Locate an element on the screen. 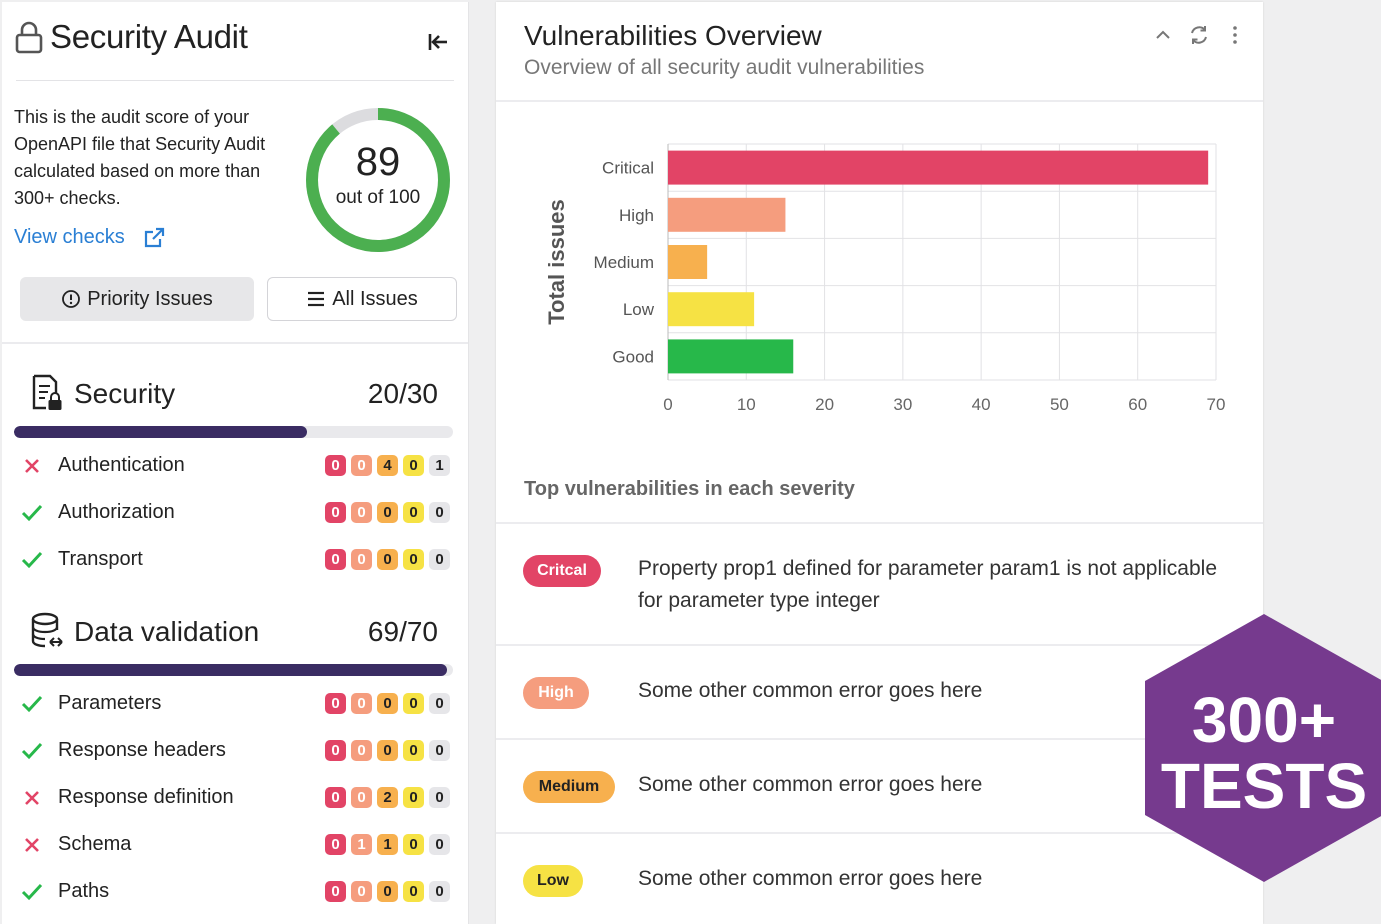  info-count: 1 is located at coordinates (439, 465).